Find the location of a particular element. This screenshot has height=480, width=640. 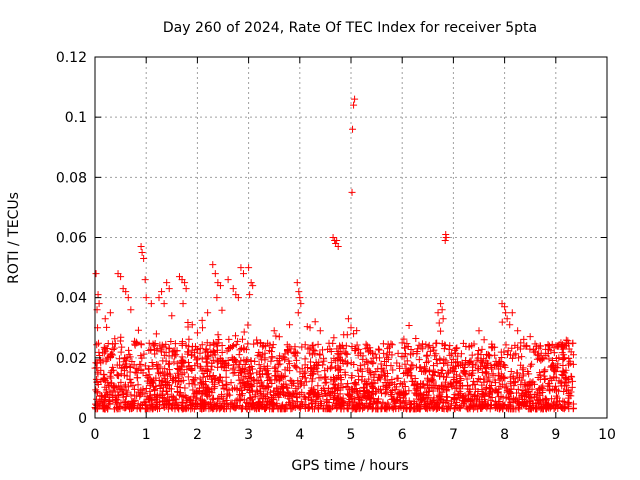

x-tick-label: 3 is located at coordinates (248, 435).